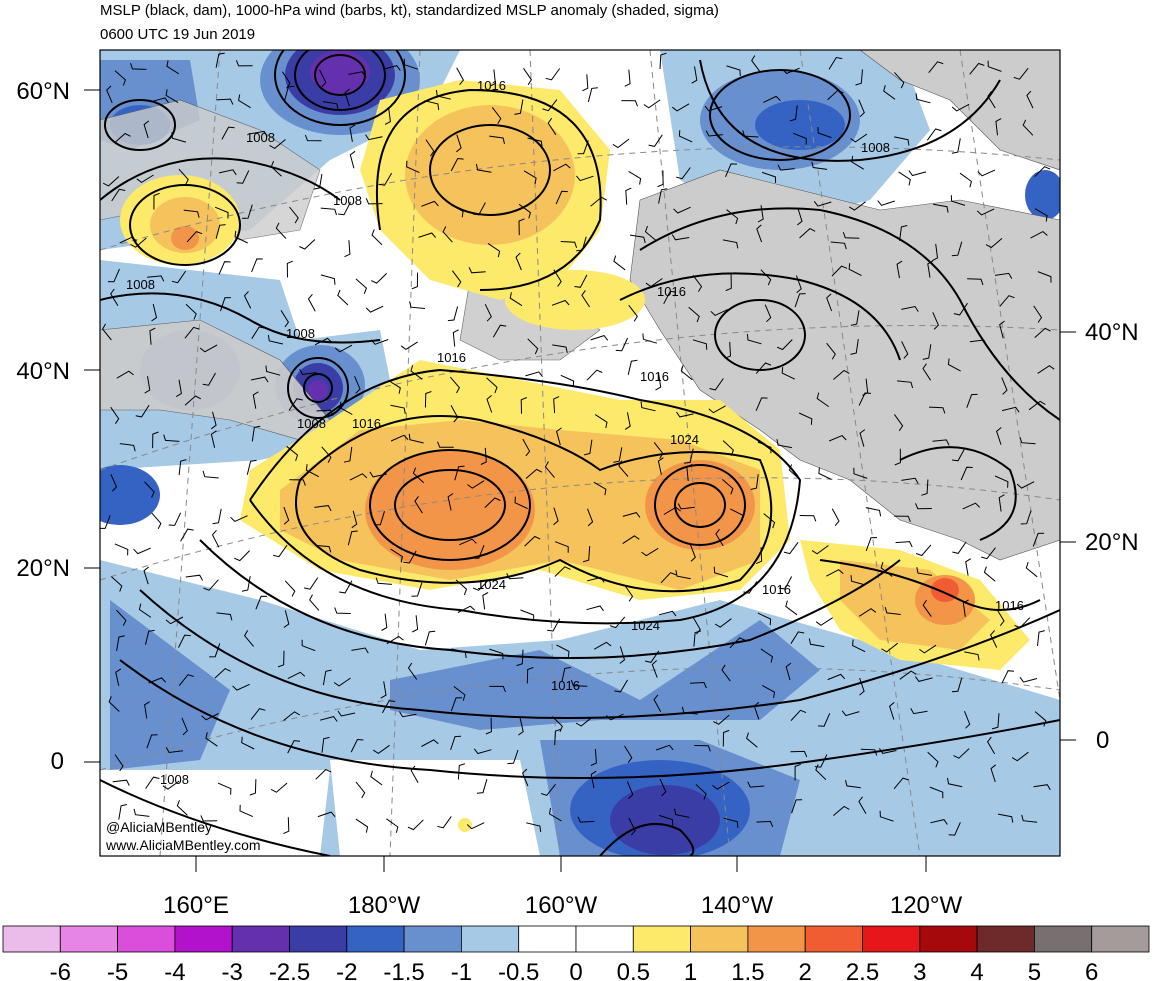  What do you see at coordinates (43, 568) in the screenshot?
I see `lat-label-left: 20°N` at bounding box center [43, 568].